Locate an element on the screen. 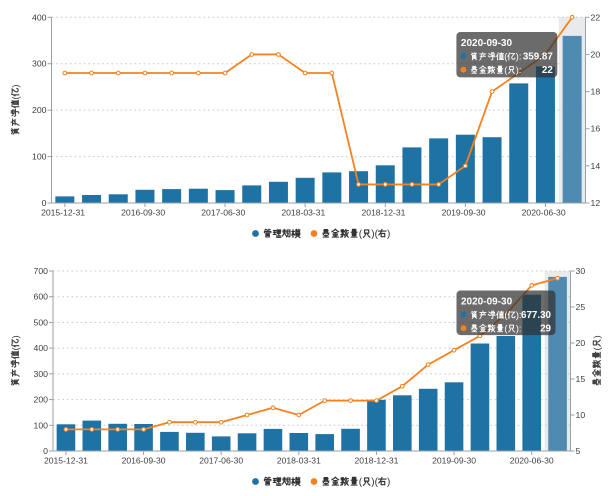 The width and height of the screenshot is (616, 496). svg-text: 29 is located at coordinates (545, 329).